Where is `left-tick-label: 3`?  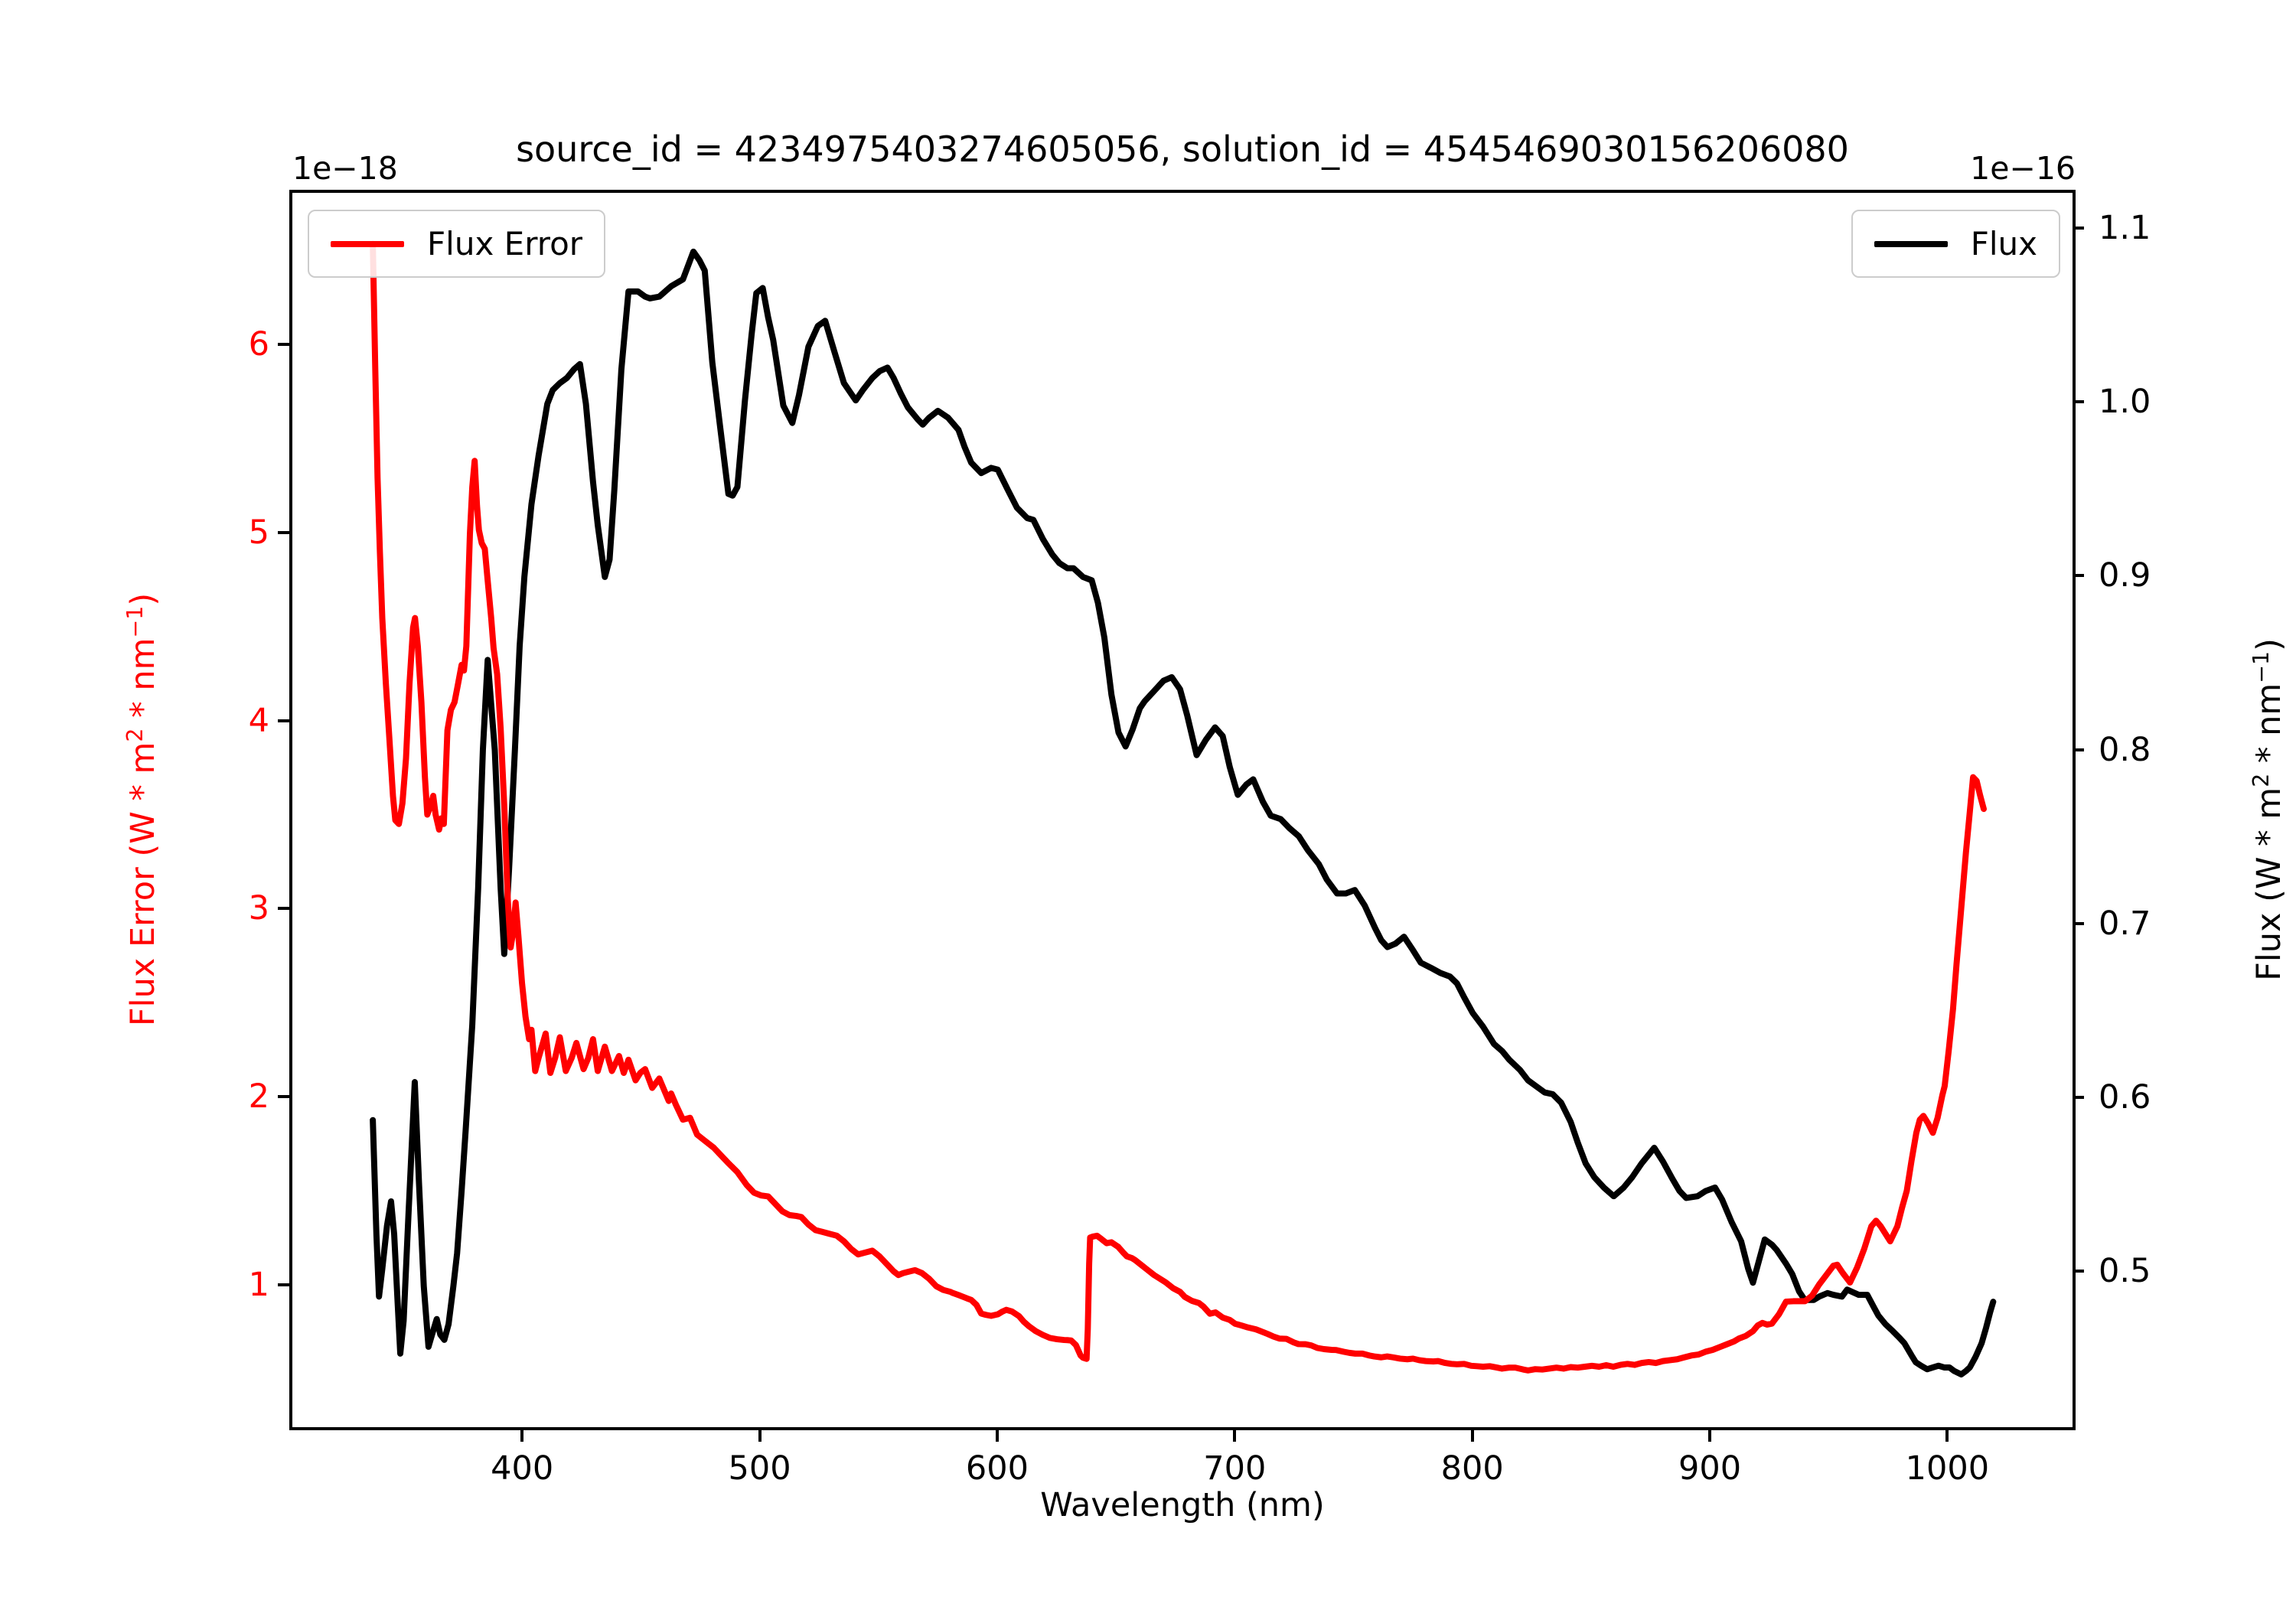 left-tick-label: 3 is located at coordinates (258, 908).